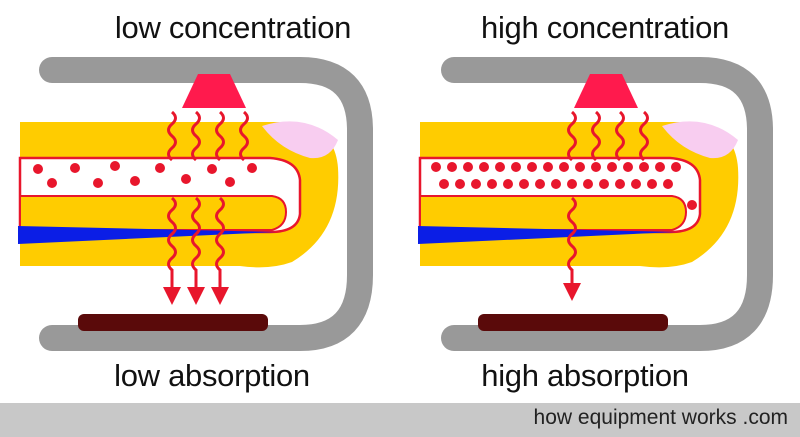 The width and height of the screenshot is (800, 437). I want to click on right-bottom-label: high absorption, so click(585, 375).